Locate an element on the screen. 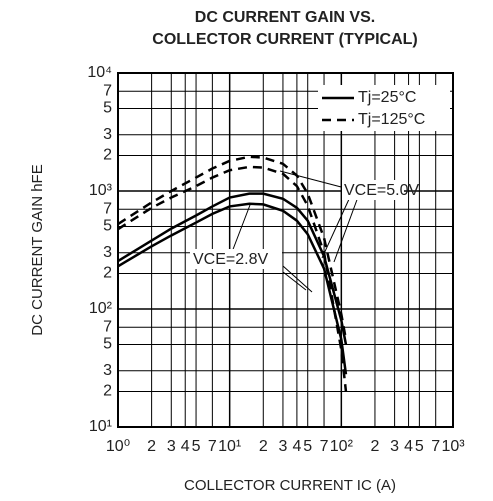 This screenshot has width=493, height=501. annotation: VCE=2.8V is located at coordinates (230, 259).